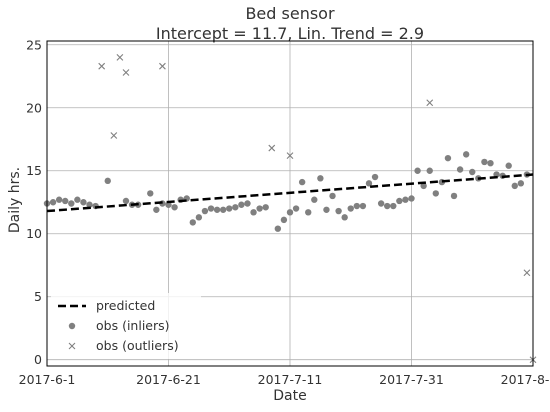 This screenshot has height=412, width=550. Describe the element at coordinates (34, 233) in the screenshot. I see `y-tick-label: 10` at that location.